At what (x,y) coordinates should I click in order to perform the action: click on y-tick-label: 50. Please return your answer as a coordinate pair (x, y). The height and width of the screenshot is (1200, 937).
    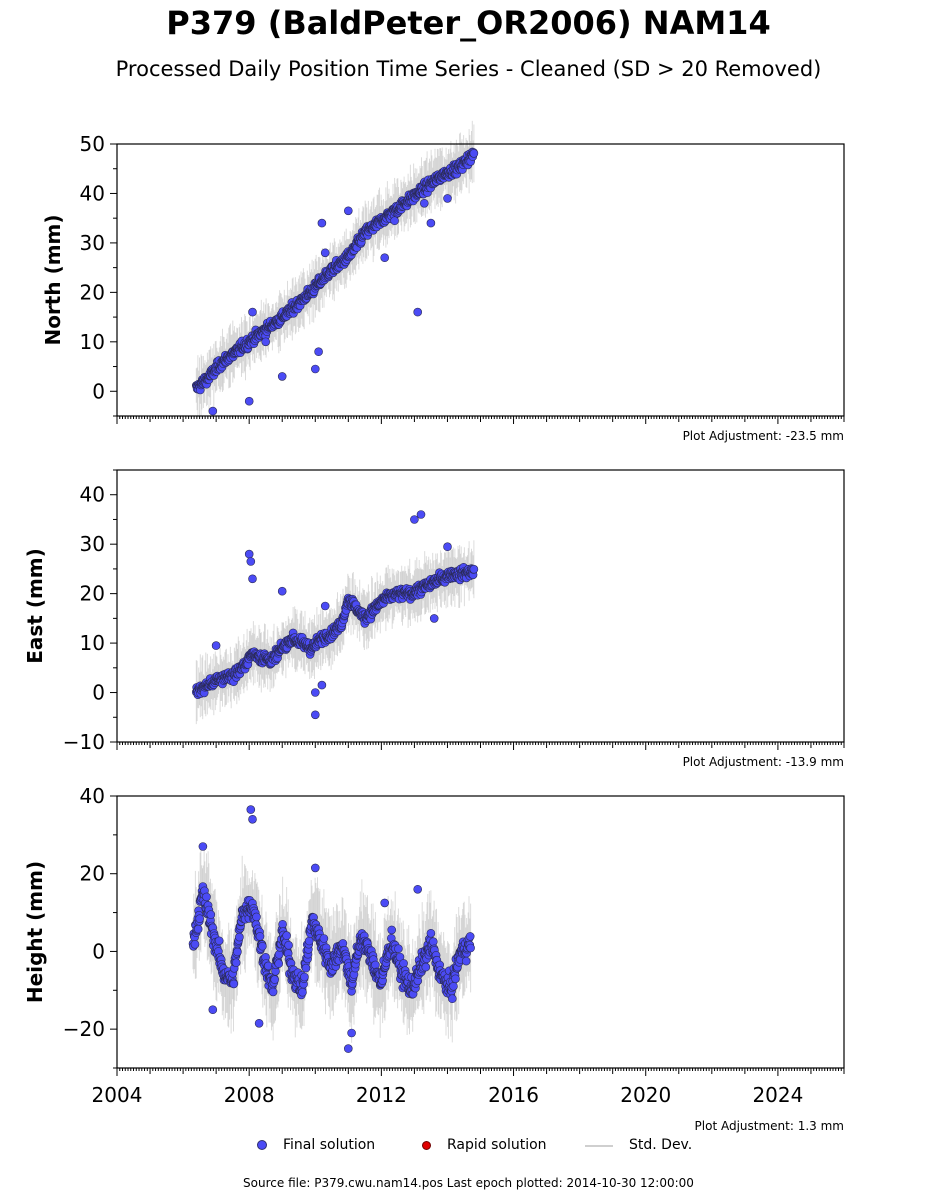
    Looking at the image, I should click on (92, 144).